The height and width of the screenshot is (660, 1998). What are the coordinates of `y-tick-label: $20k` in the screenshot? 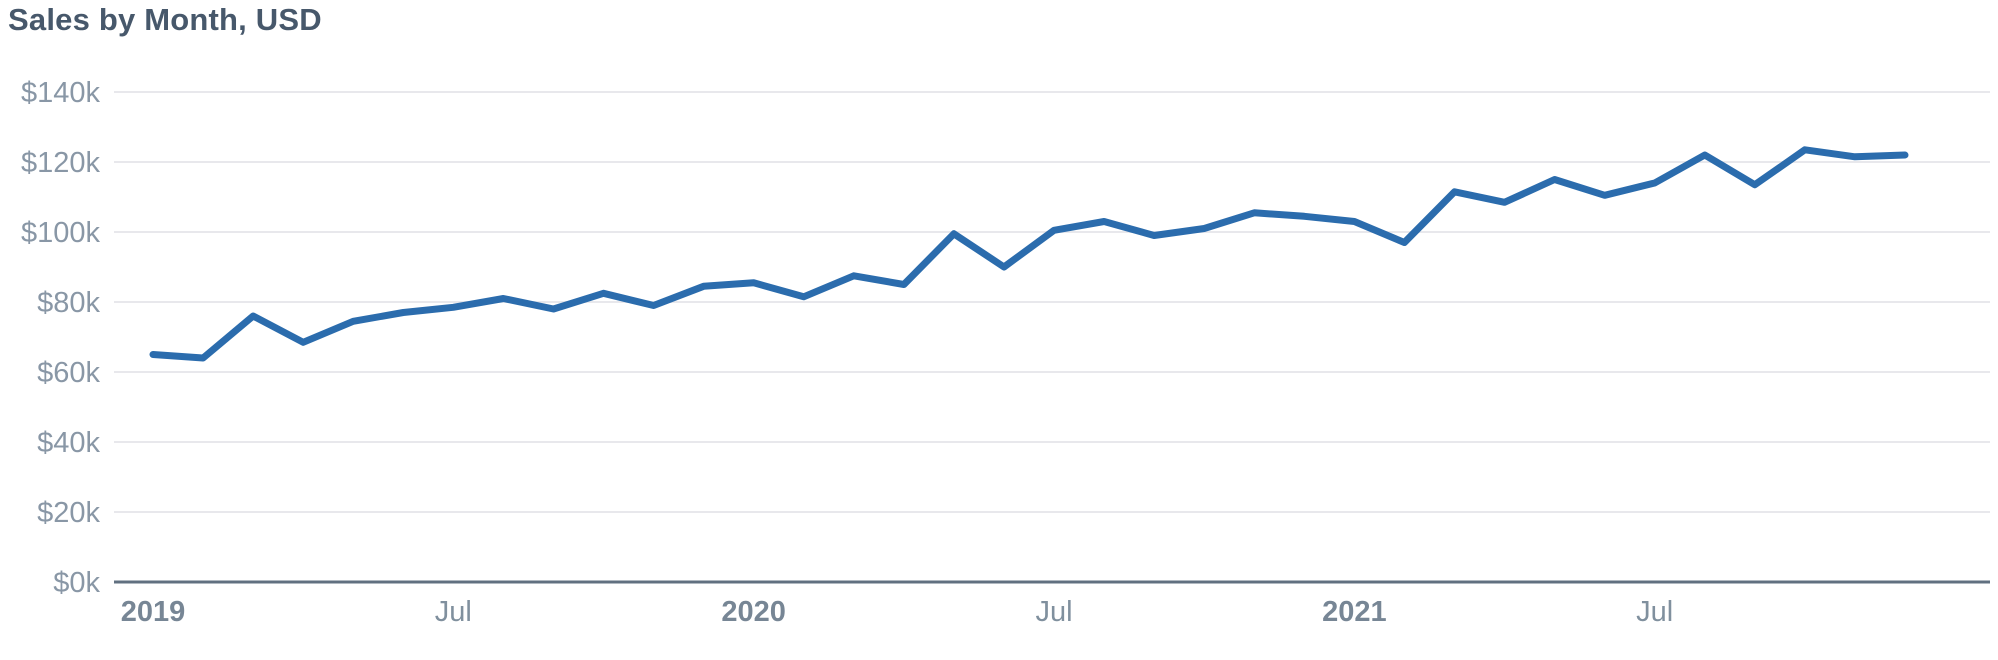 It's located at (68, 513).